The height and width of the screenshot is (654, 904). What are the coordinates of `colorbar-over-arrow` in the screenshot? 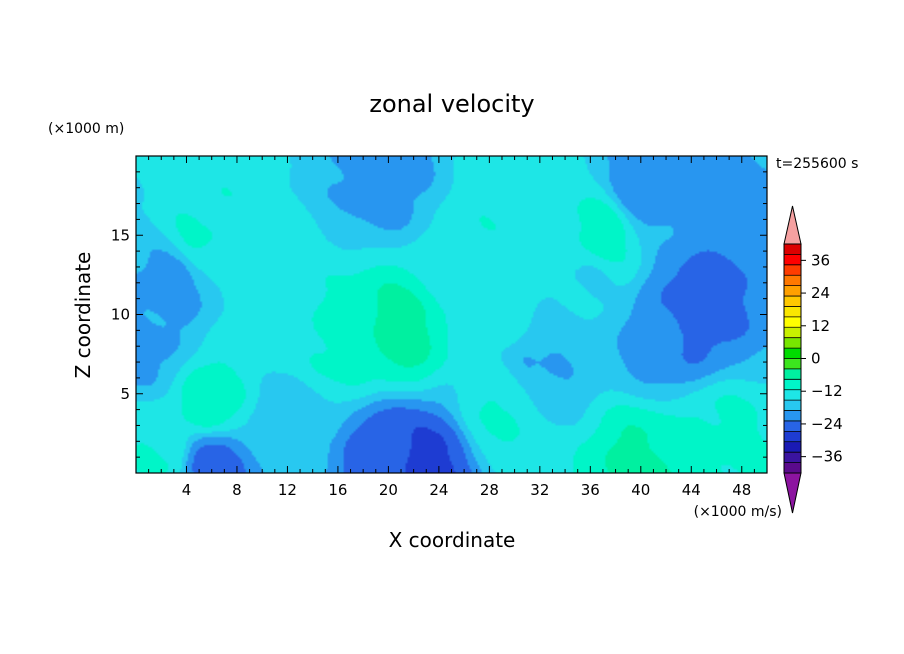 It's located at (792, 225).